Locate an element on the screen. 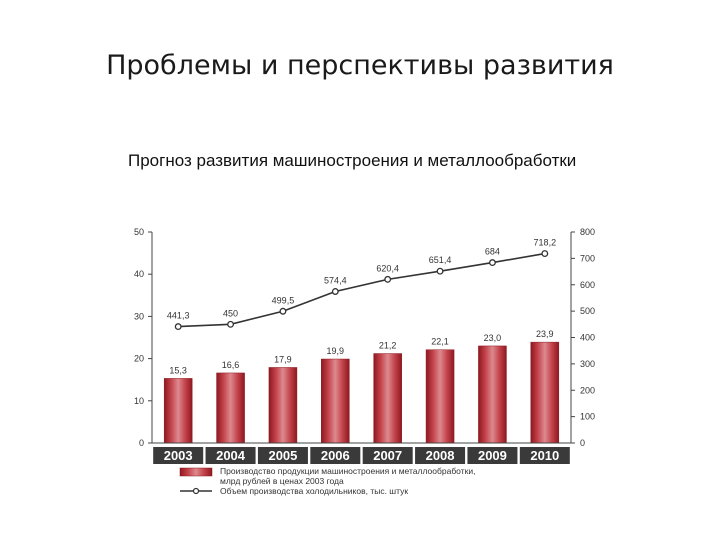 This screenshot has width=720, height=540. bar-value-label: 21,2 is located at coordinates (388, 346).